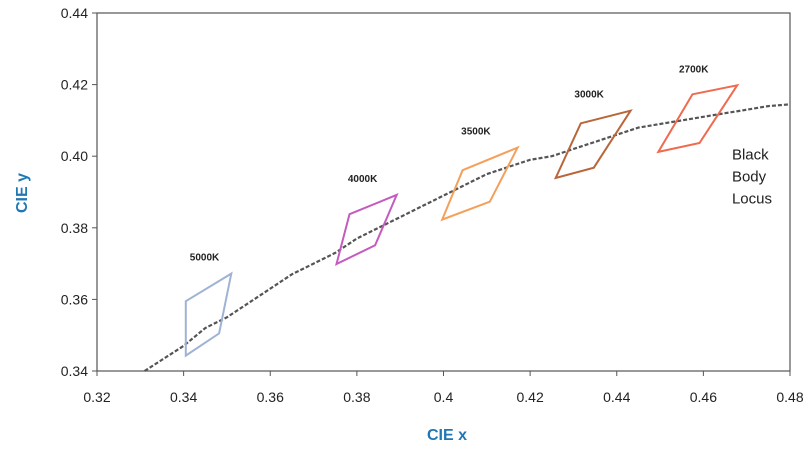  What do you see at coordinates (363, 179) in the screenshot?
I see `cct-label-4000k: 4000K` at bounding box center [363, 179].